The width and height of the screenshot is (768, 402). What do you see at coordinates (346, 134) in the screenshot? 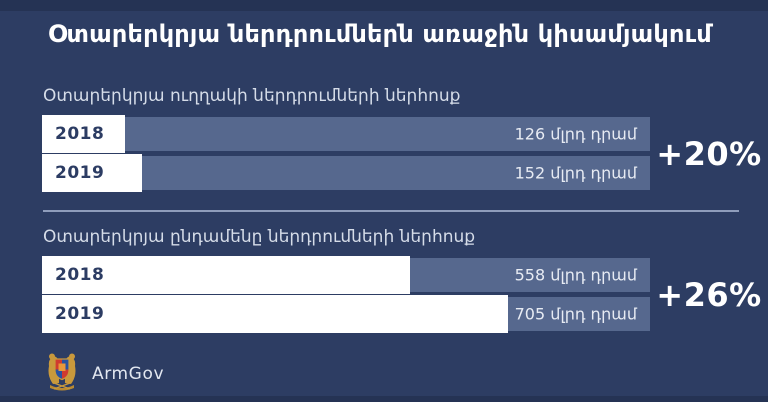
I see `bar-row-2018: 2018 126 մլրդ դրամ` at bounding box center [346, 134].